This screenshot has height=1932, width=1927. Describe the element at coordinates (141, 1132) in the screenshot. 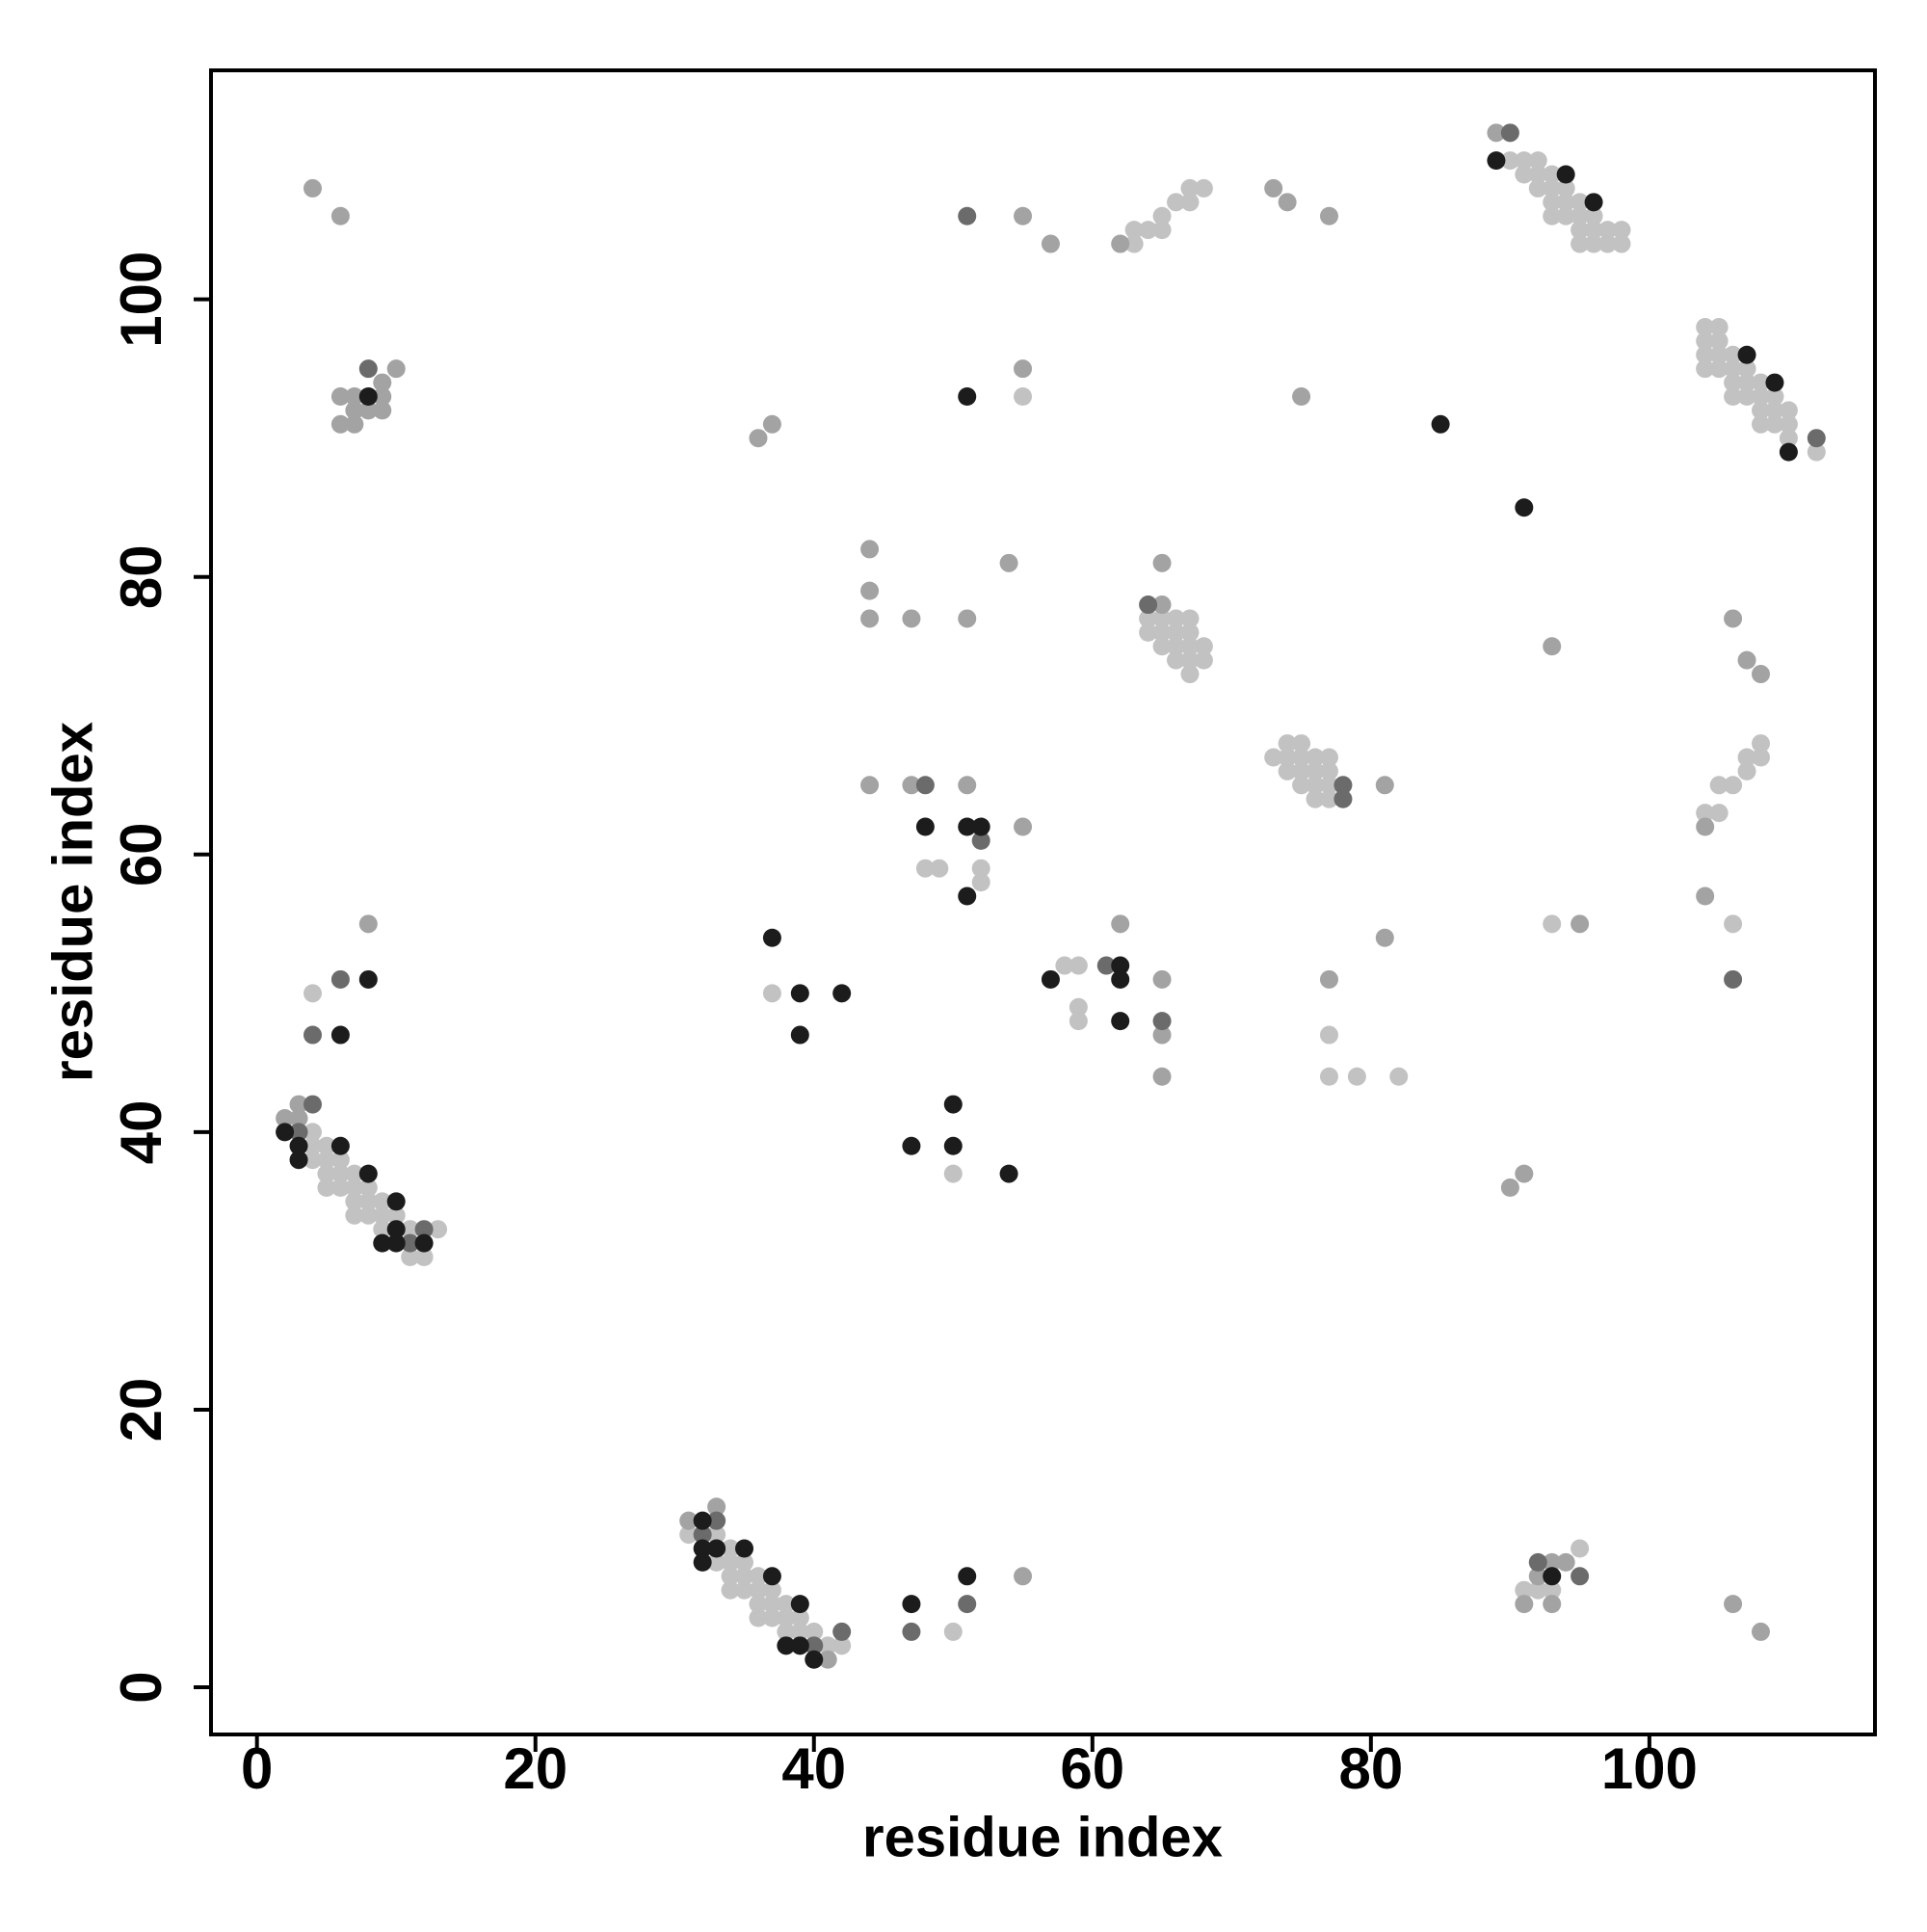

I see `y-tick-label: 40` at that location.